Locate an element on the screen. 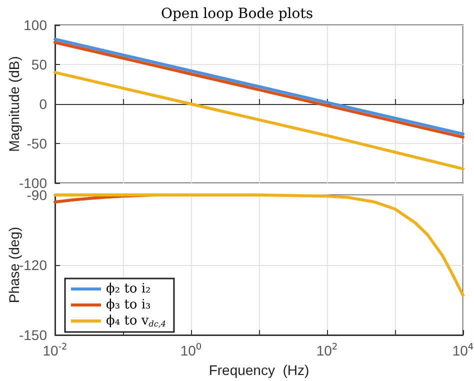 The width and height of the screenshot is (474, 381). legend-label: ϕ₄ to vdc,4 is located at coordinates (136, 321).